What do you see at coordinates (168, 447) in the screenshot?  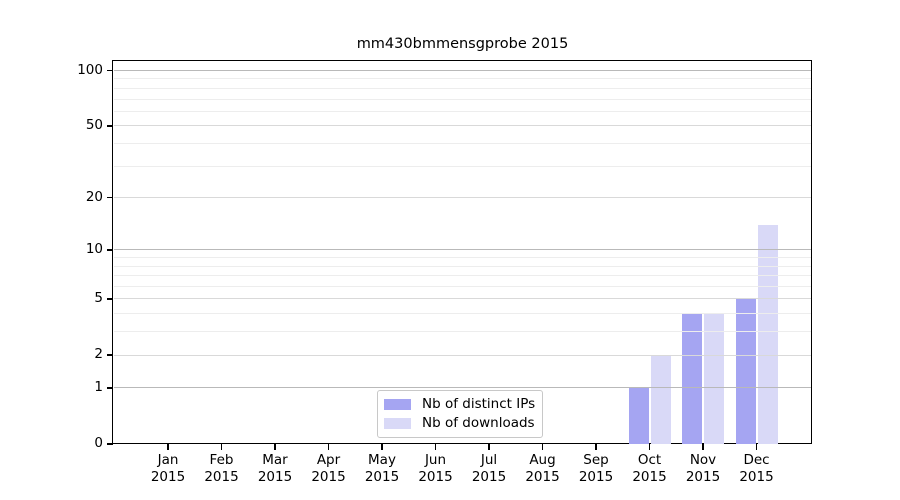 I see `x-axis-tick-jan` at bounding box center [168, 447].